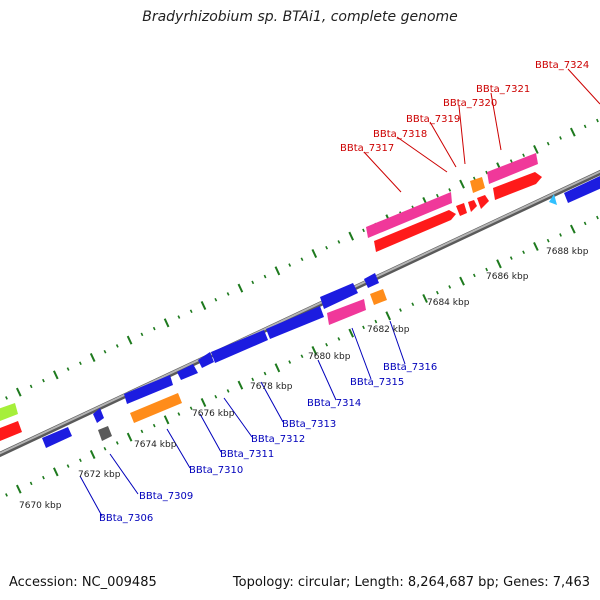  I want to click on gene-left-green, so click(9, 413).